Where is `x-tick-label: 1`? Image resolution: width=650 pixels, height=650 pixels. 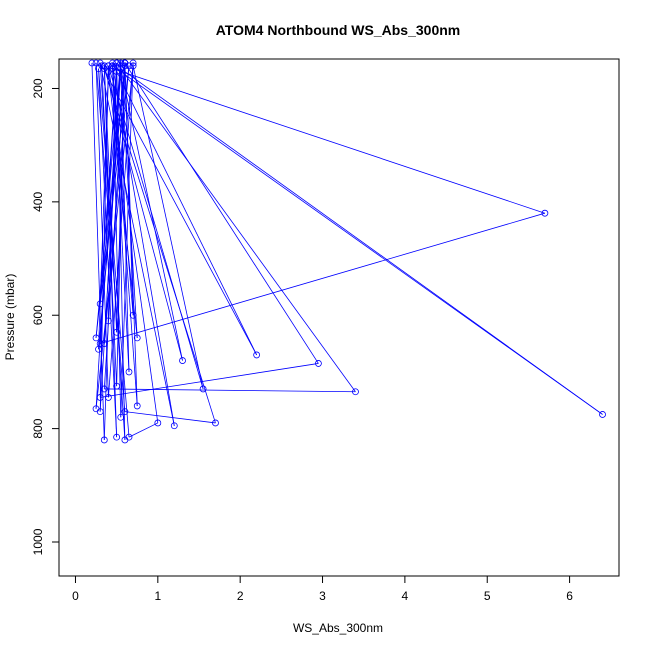 x-tick-label: 1 is located at coordinates (157, 596).